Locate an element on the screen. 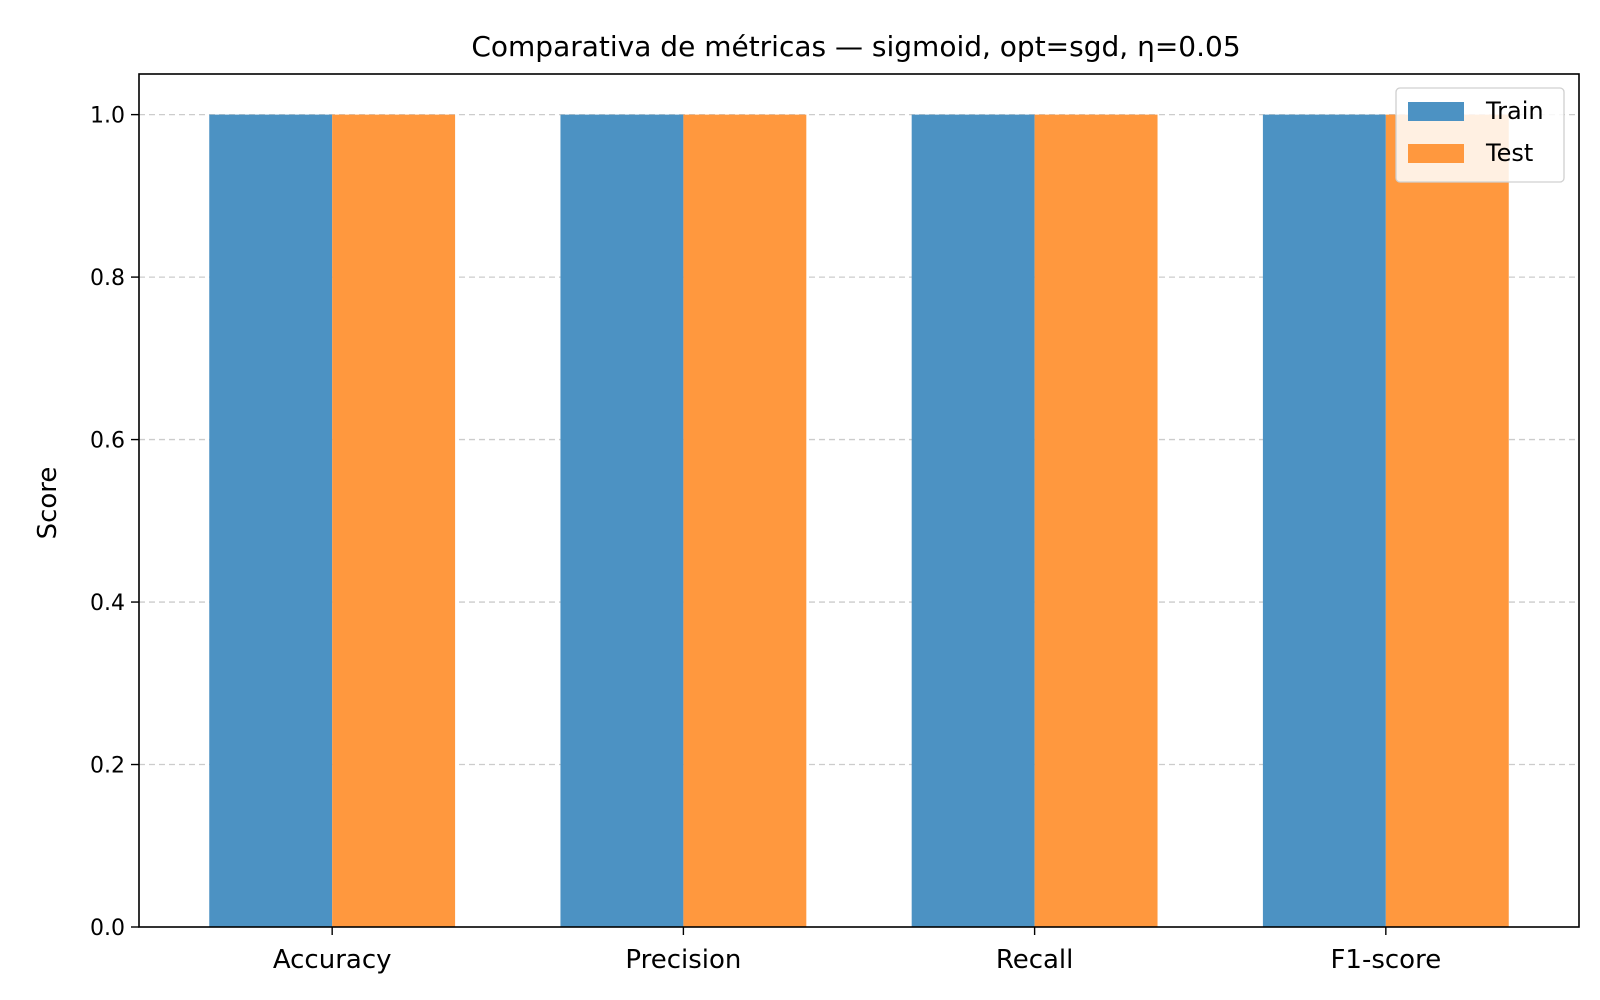 The height and width of the screenshot is (1000, 1600). y-tick-label: 0.8 is located at coordinates (107, 278).